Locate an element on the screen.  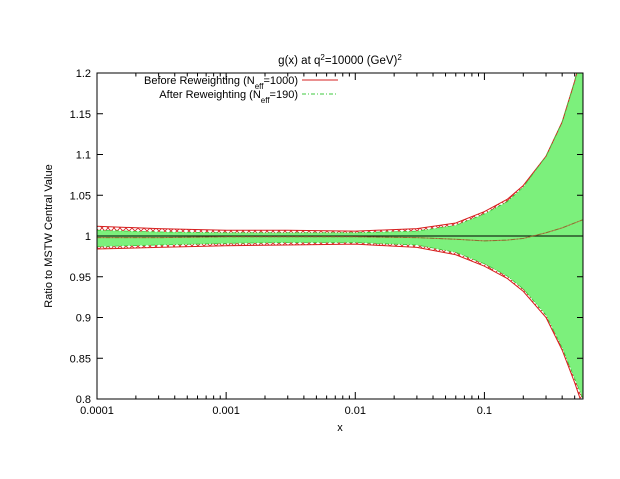
y-tick-label: 1.15 is located at coordinates (80, 115).